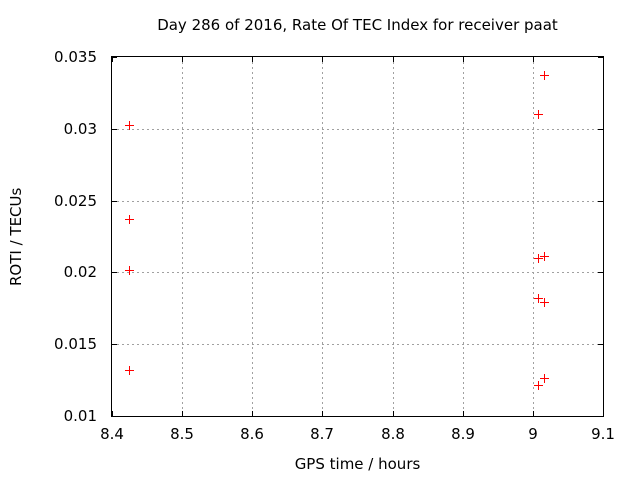  What do you see at coordinates (463, 434) in the screenshot?
I see `x-tick-label: 8.9` at bounding box center [463, 434].